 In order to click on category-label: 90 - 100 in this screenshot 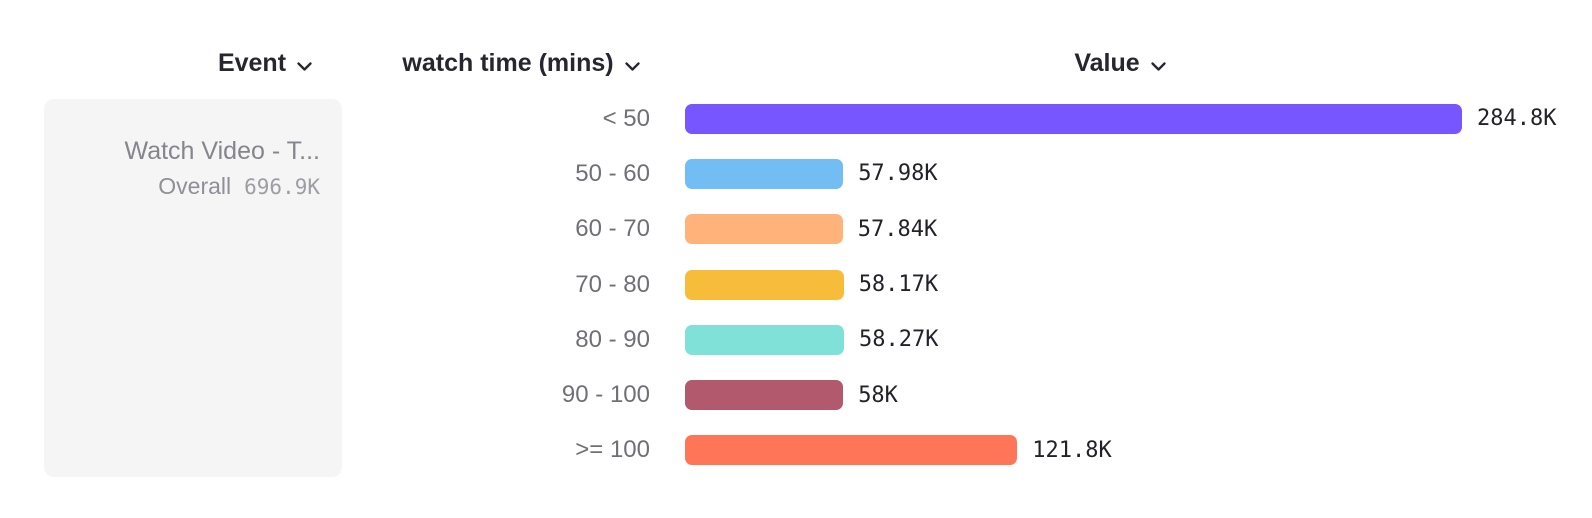, I will do `click(605, 395)`.